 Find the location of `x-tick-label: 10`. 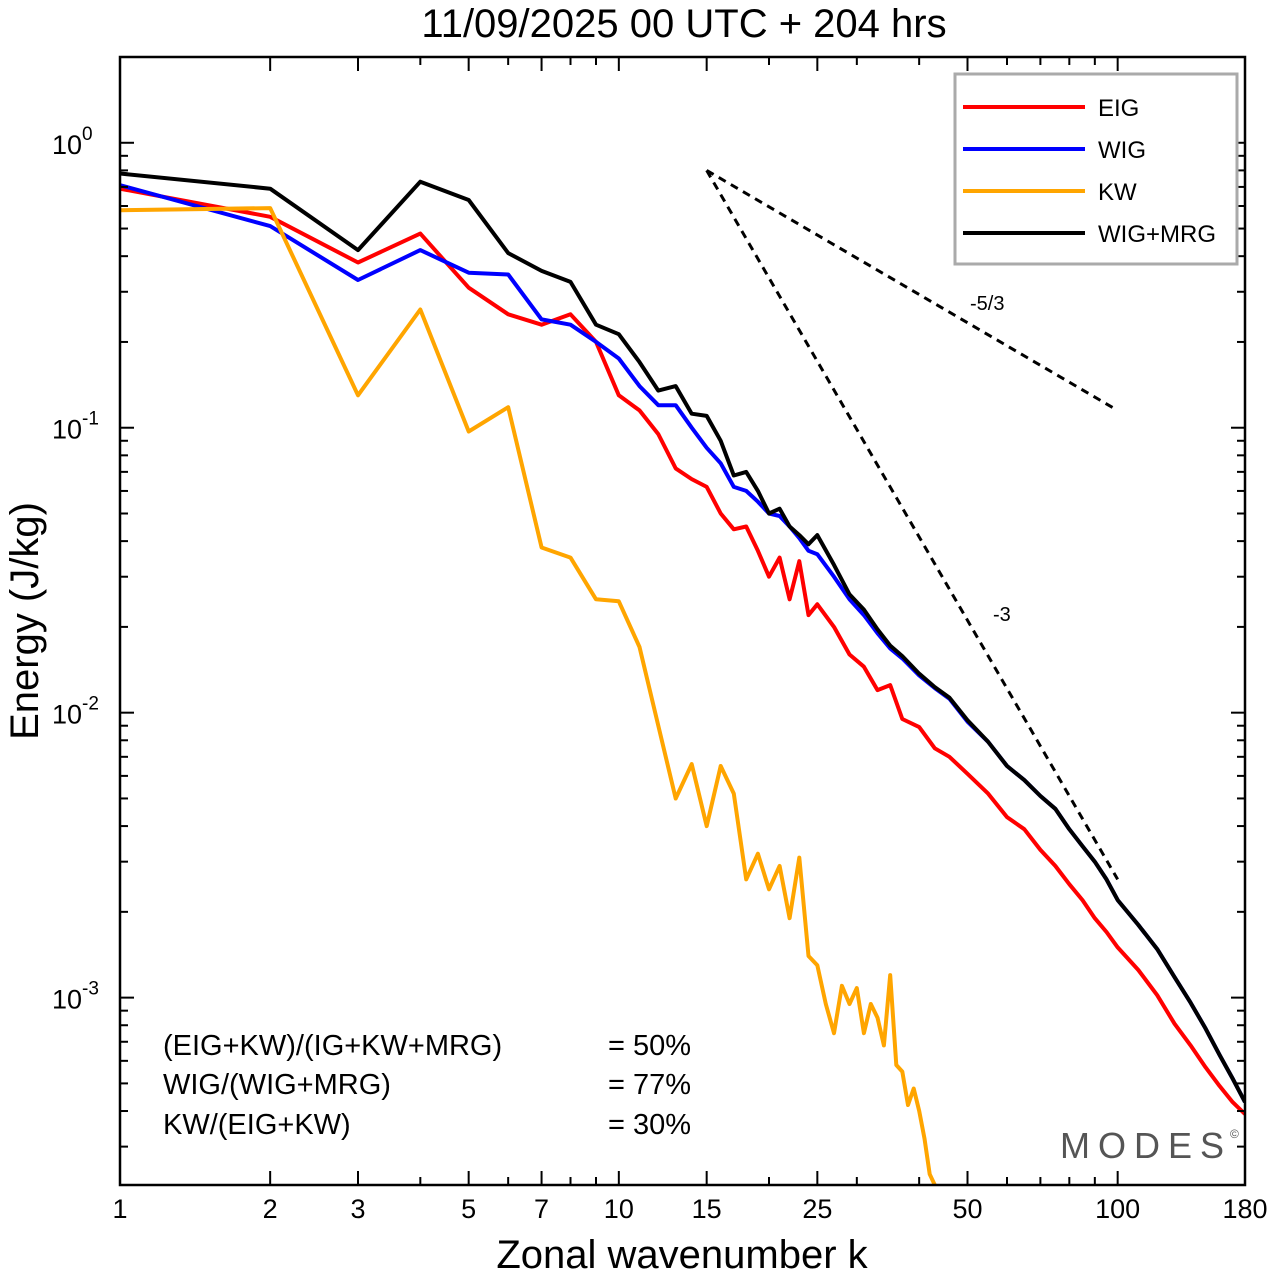

x-tick-label: 10 is located at coordinates (619, 1209).